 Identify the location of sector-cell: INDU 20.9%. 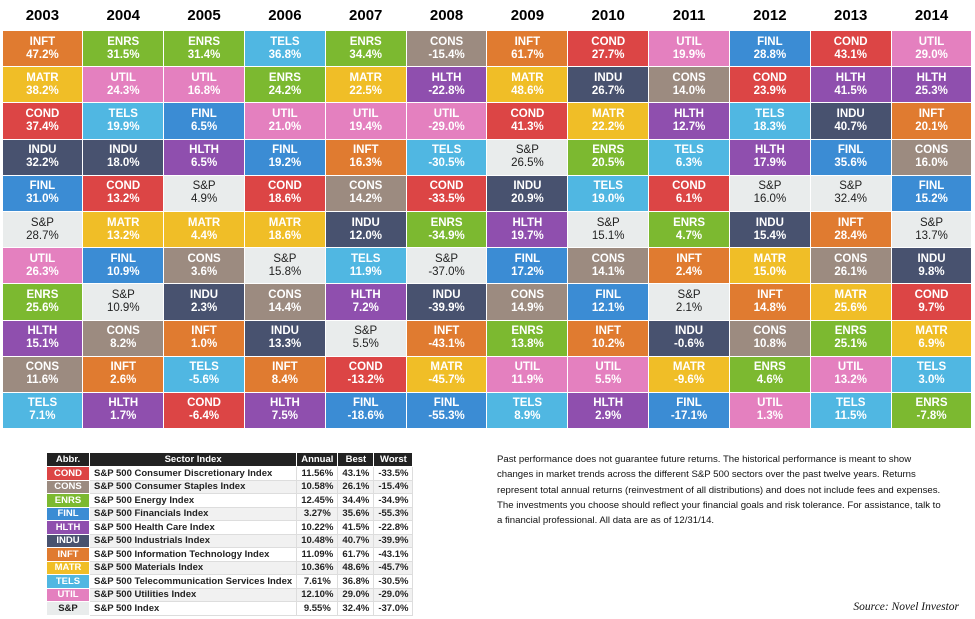
(527, 193).